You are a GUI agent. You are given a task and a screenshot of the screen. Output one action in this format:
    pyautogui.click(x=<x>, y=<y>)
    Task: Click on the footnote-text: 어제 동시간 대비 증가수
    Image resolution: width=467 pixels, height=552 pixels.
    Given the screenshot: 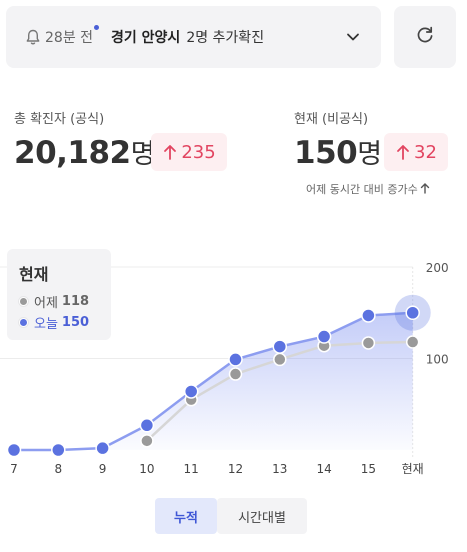 What is the action you would take?
    pyautogui.click(x=362, y=189)
    